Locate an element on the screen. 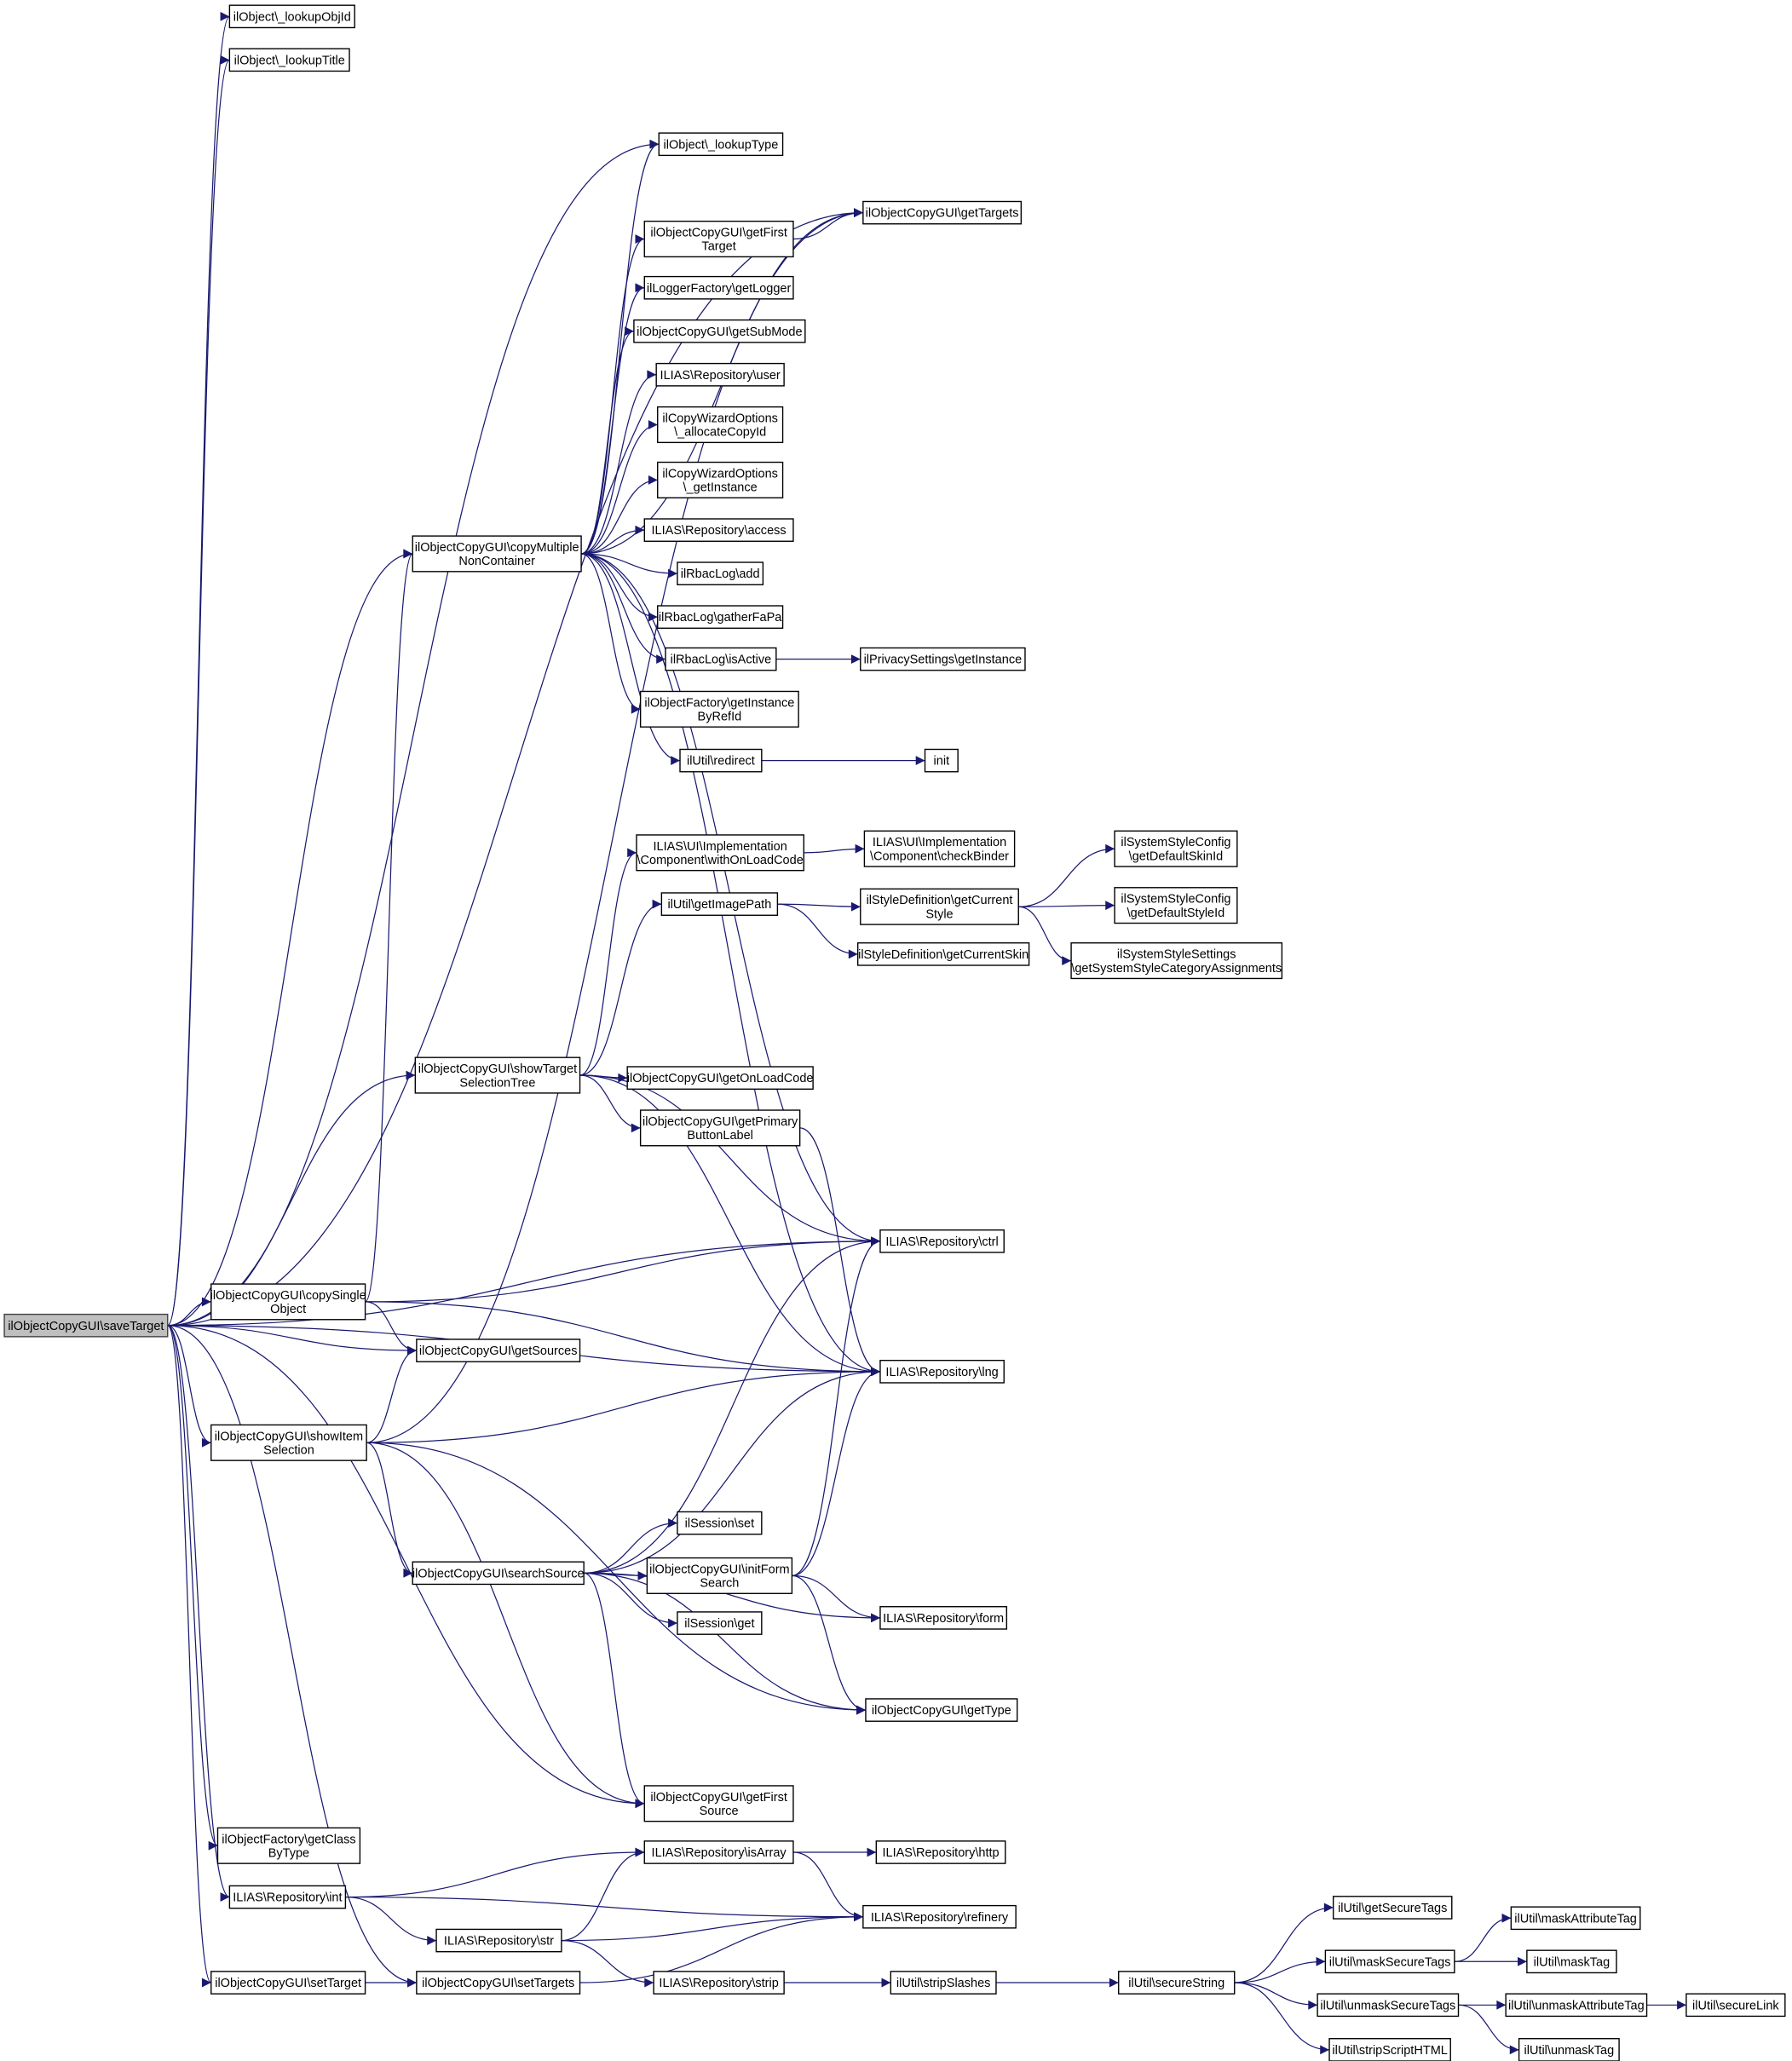 The width and height of the screenshot is (1792, 2061). node-str: ILIAS\Repository\str is located at coordinates (499, 1940).